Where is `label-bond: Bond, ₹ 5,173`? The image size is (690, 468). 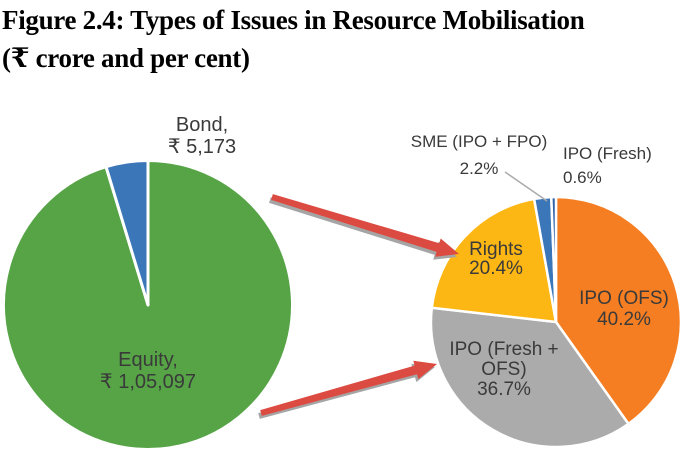
label-bond: Bond, ₹ 5,173 is located at coordinates (202, 136).